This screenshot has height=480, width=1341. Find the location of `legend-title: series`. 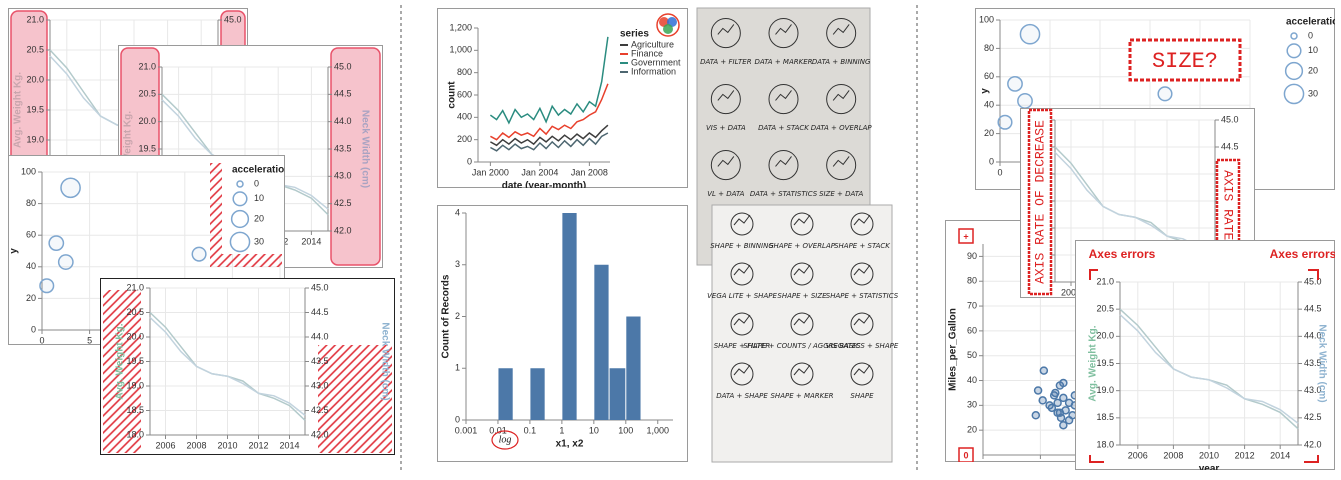

legend-title: series is located at coordinates (634, 34).